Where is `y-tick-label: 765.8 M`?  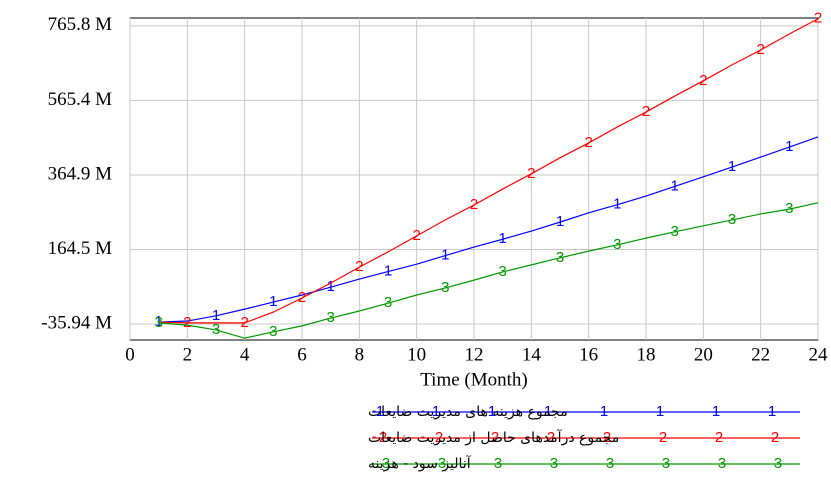 y-tick-label: 765.8 M is located at coordinates (80, 24).